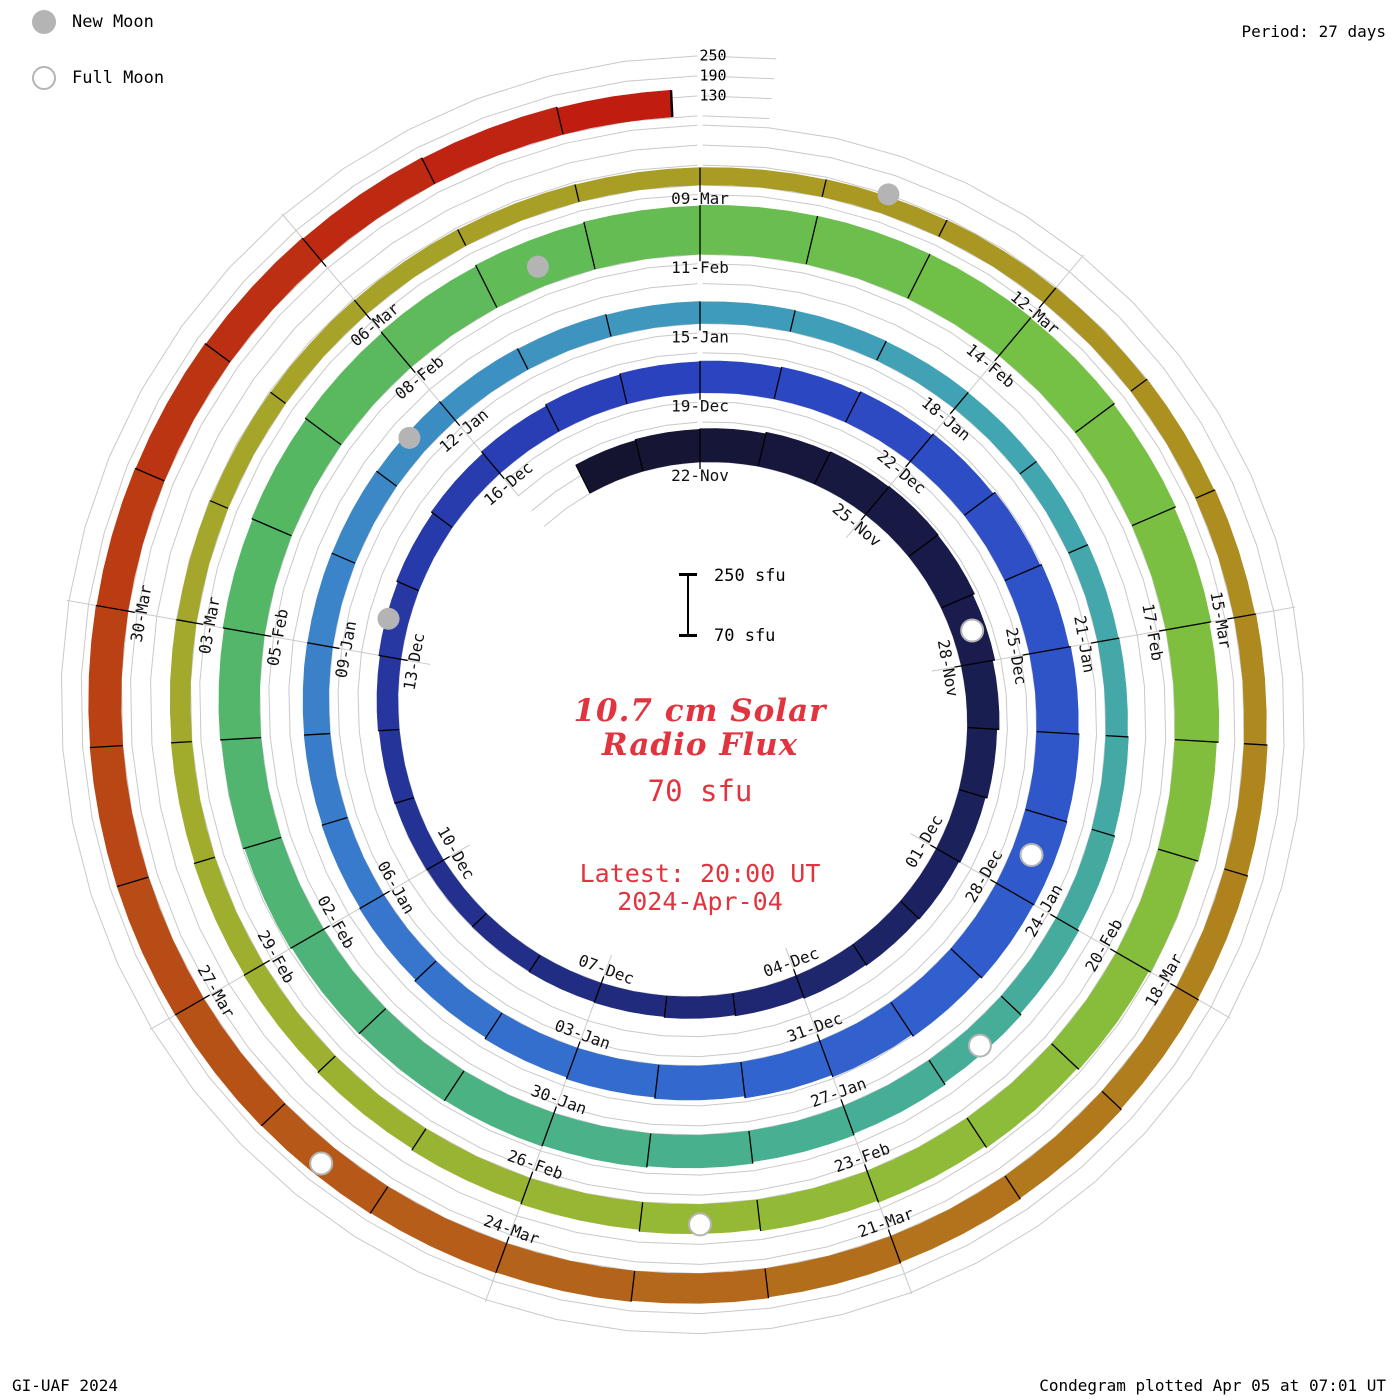 This screenshot has width=1400, height=1400. What do you see at coordinates (409, 437) in the screenshot?
I see `new-moon-marker` at bounding box center [409, 437].